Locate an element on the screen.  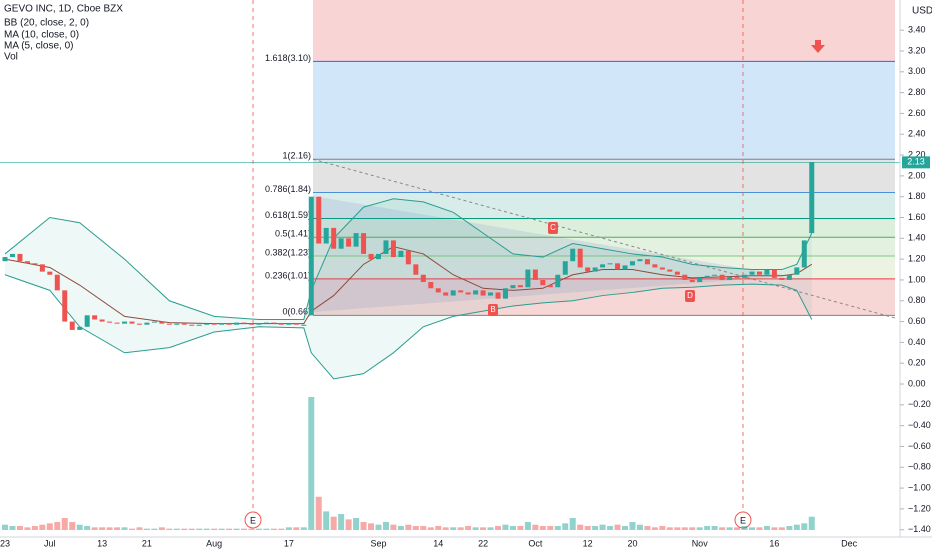
y-tick-label: 2.80 is located at coordinates (917, 92).